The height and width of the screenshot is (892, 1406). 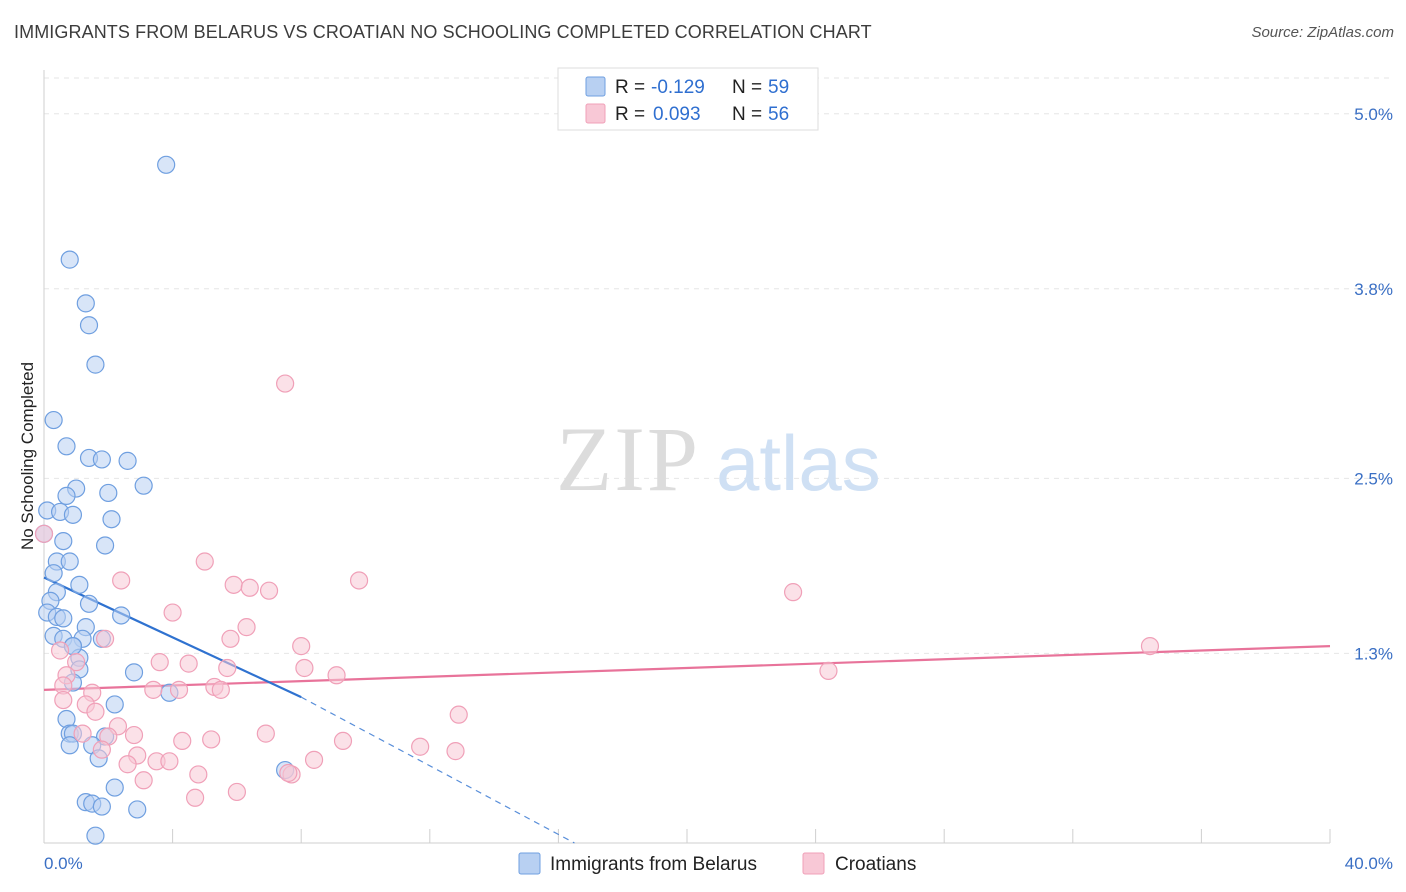 I want to click on legend-r-value-croatians: 0.093, so click(x=677, y=114).